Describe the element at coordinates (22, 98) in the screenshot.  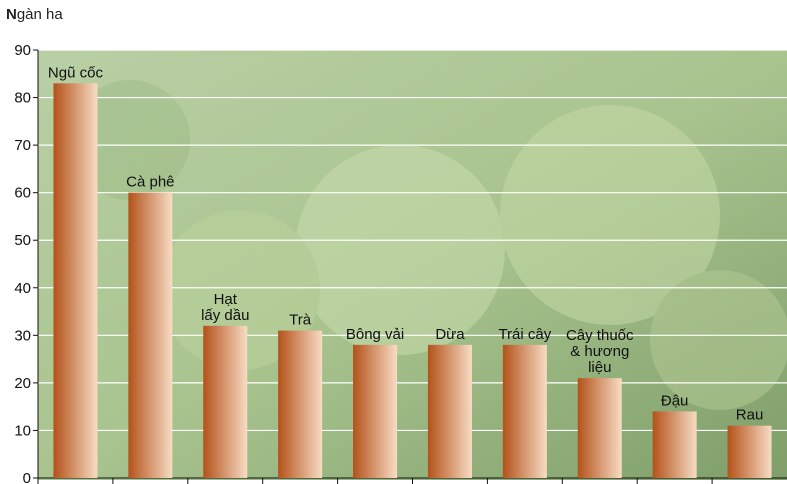
I see `y-tick-label: 80` at that location.